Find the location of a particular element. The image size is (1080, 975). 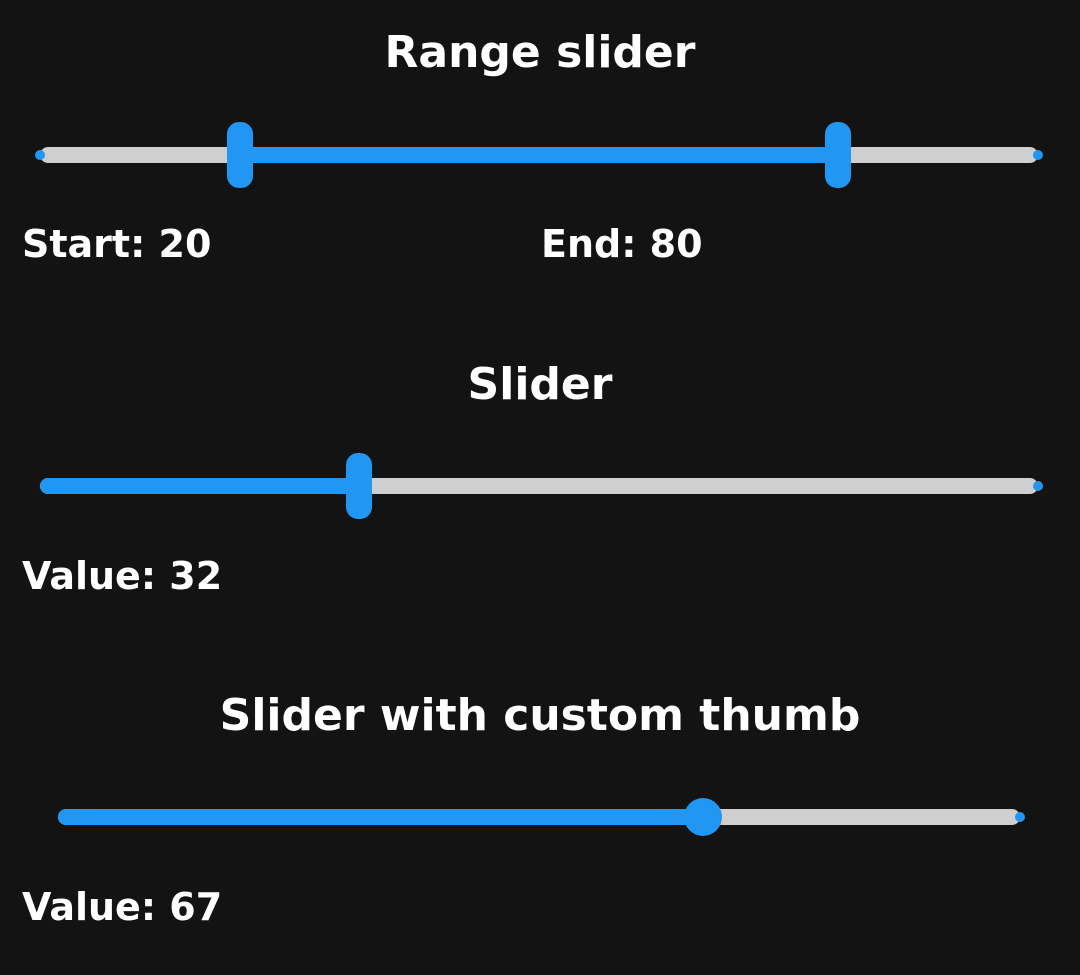

custom-slider-thumb is located at coordinates (702, 817).